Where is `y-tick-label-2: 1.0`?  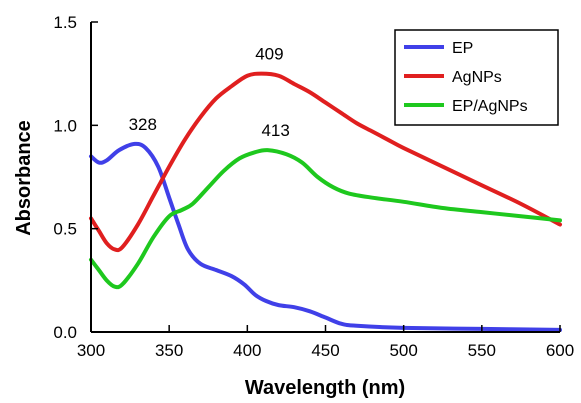
y-tick-label-2: 1.0 is located at coordinates (65, 125).